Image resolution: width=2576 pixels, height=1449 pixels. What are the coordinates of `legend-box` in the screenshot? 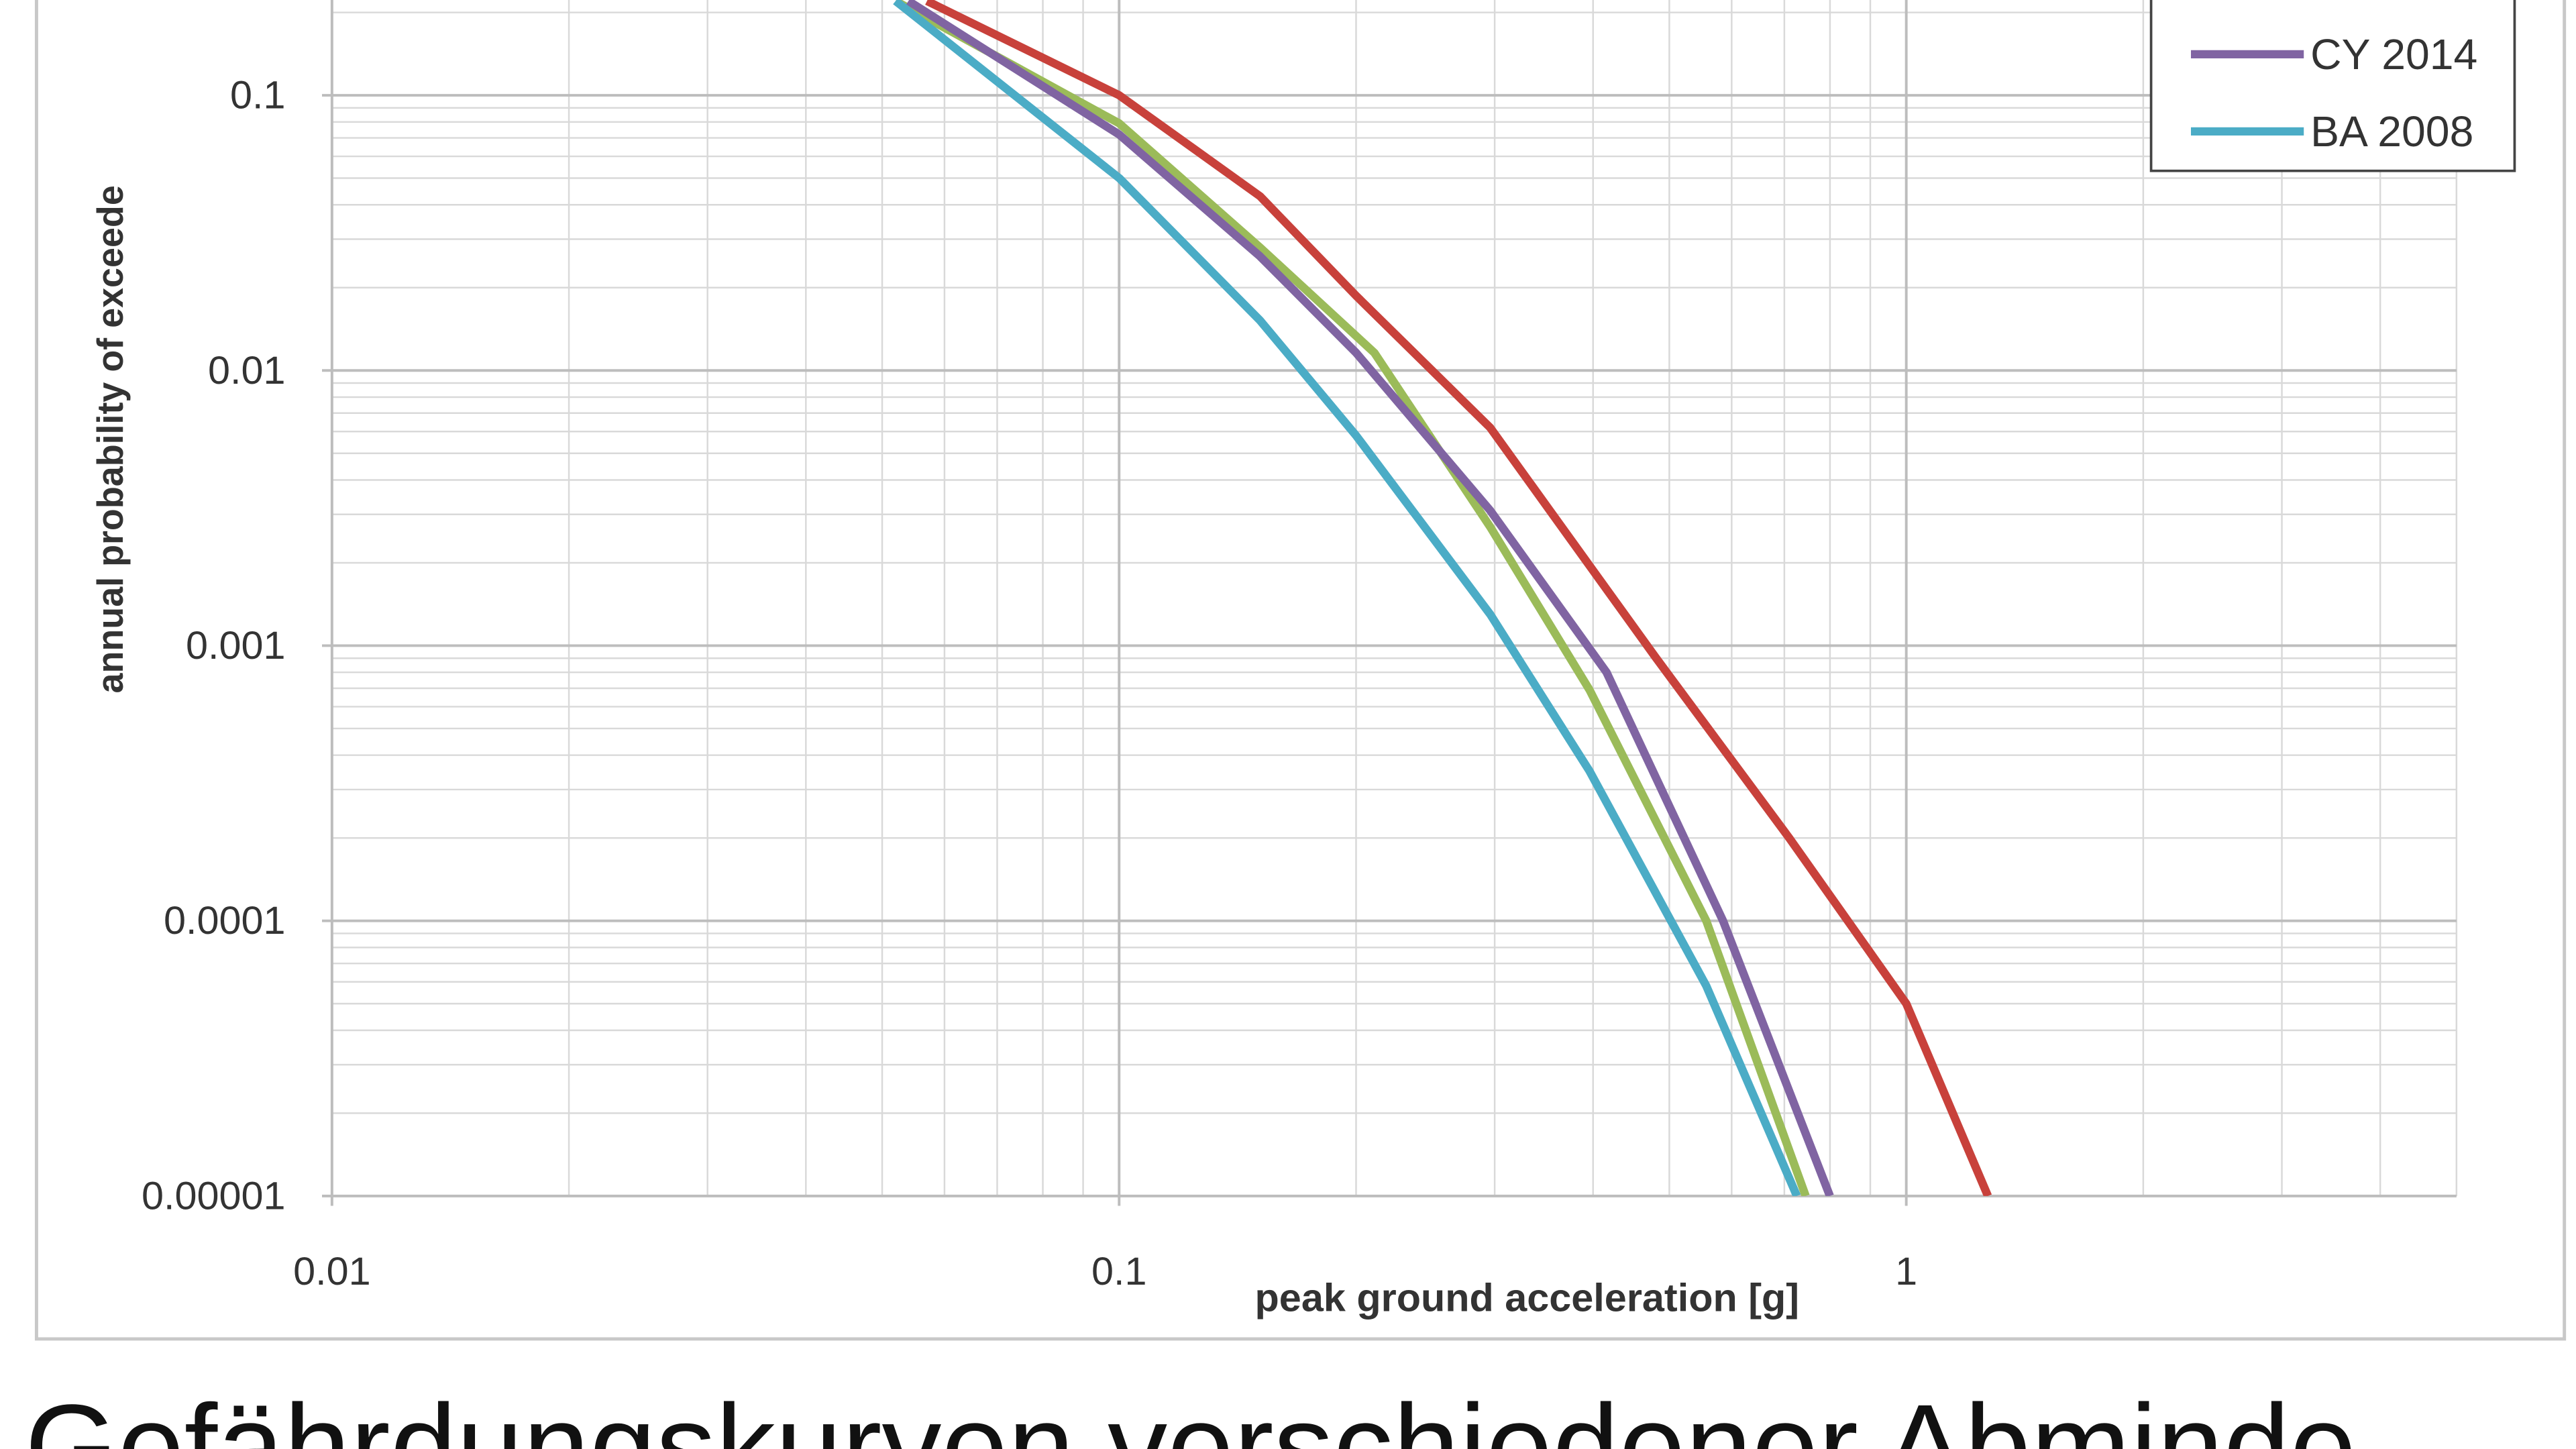 It's located at (2332, 86).